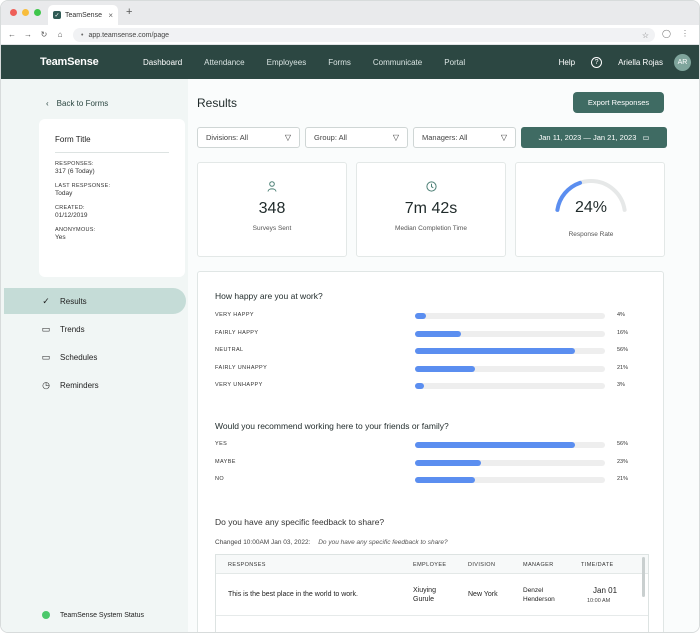 The height and width of the screenshot is (633, 700). I want to click on response-rate-card: 24% Response Rate, so click(590, 209).